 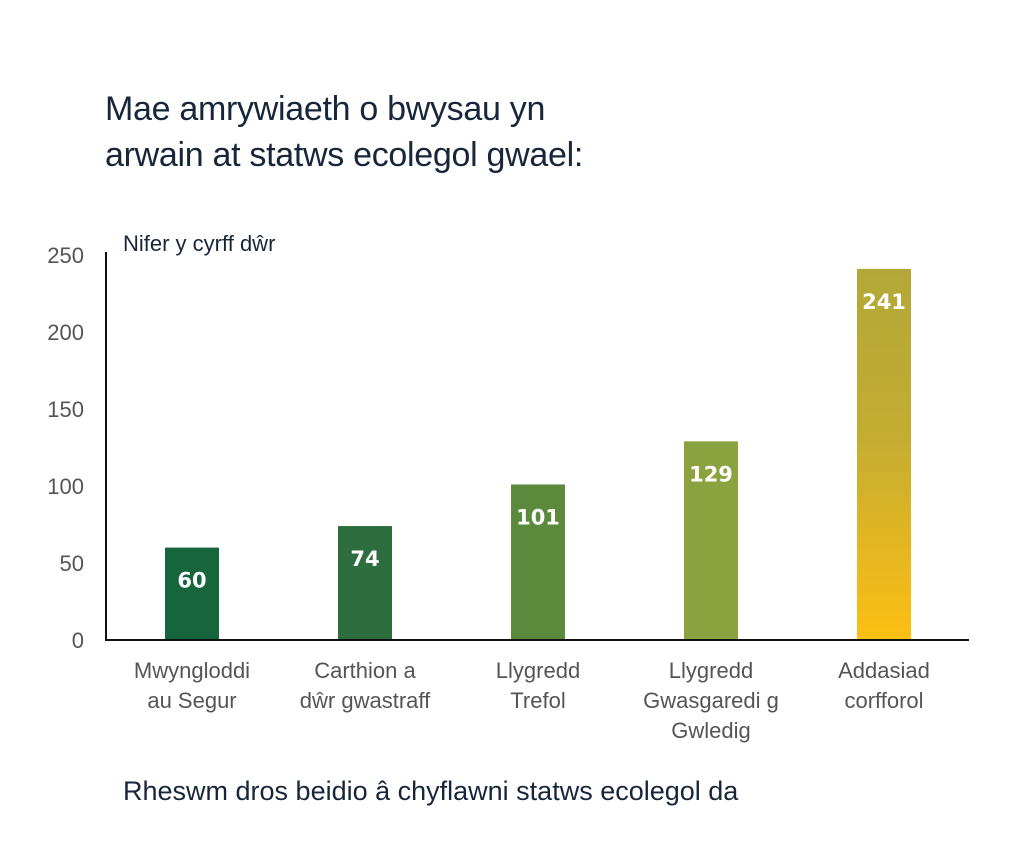 What do you see at coordinates (65, 332) in the screenshot?
I see `y-tick-label: 200` at bounding box center [65, 332].